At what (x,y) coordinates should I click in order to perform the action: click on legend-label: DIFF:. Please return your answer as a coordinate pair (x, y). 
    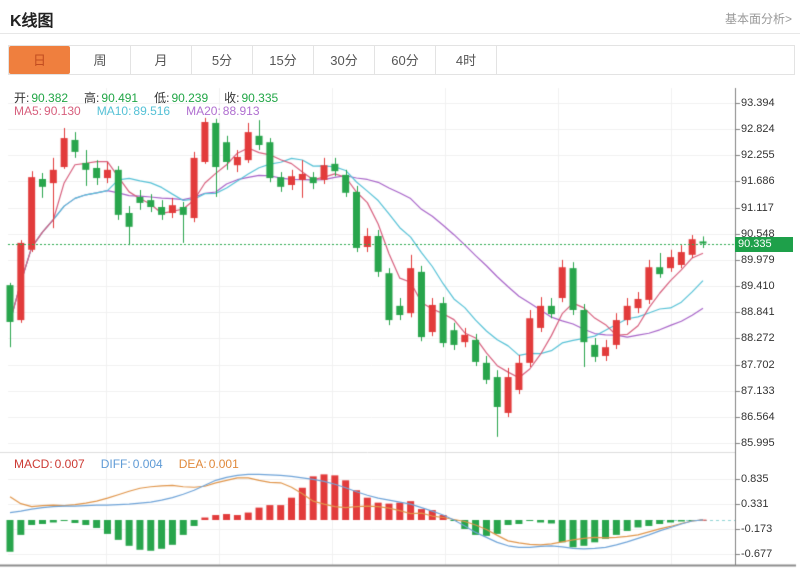
    Looking at the image, I should click on (115, 464).